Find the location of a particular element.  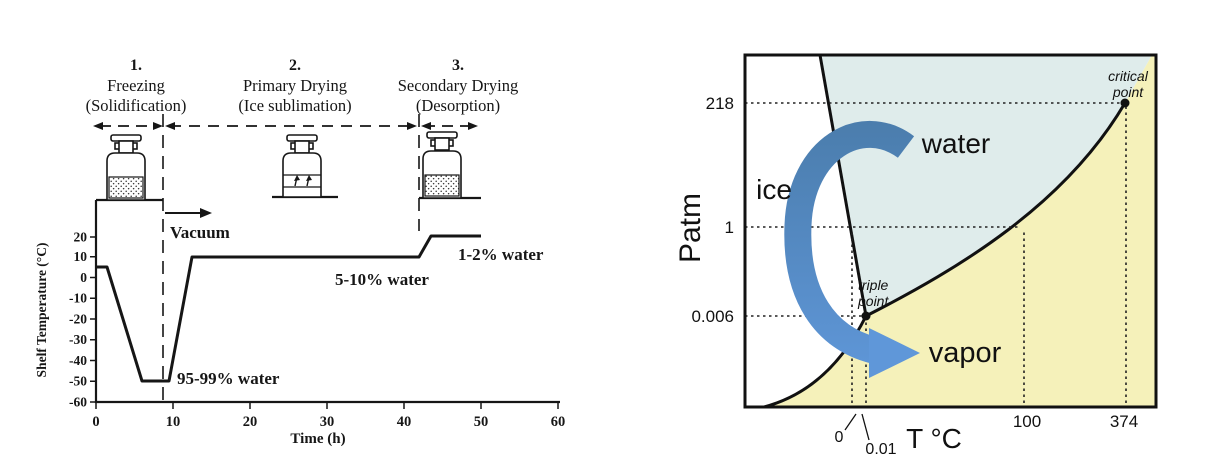

y-tick-label: -10 is located at coordinates (78, 298).